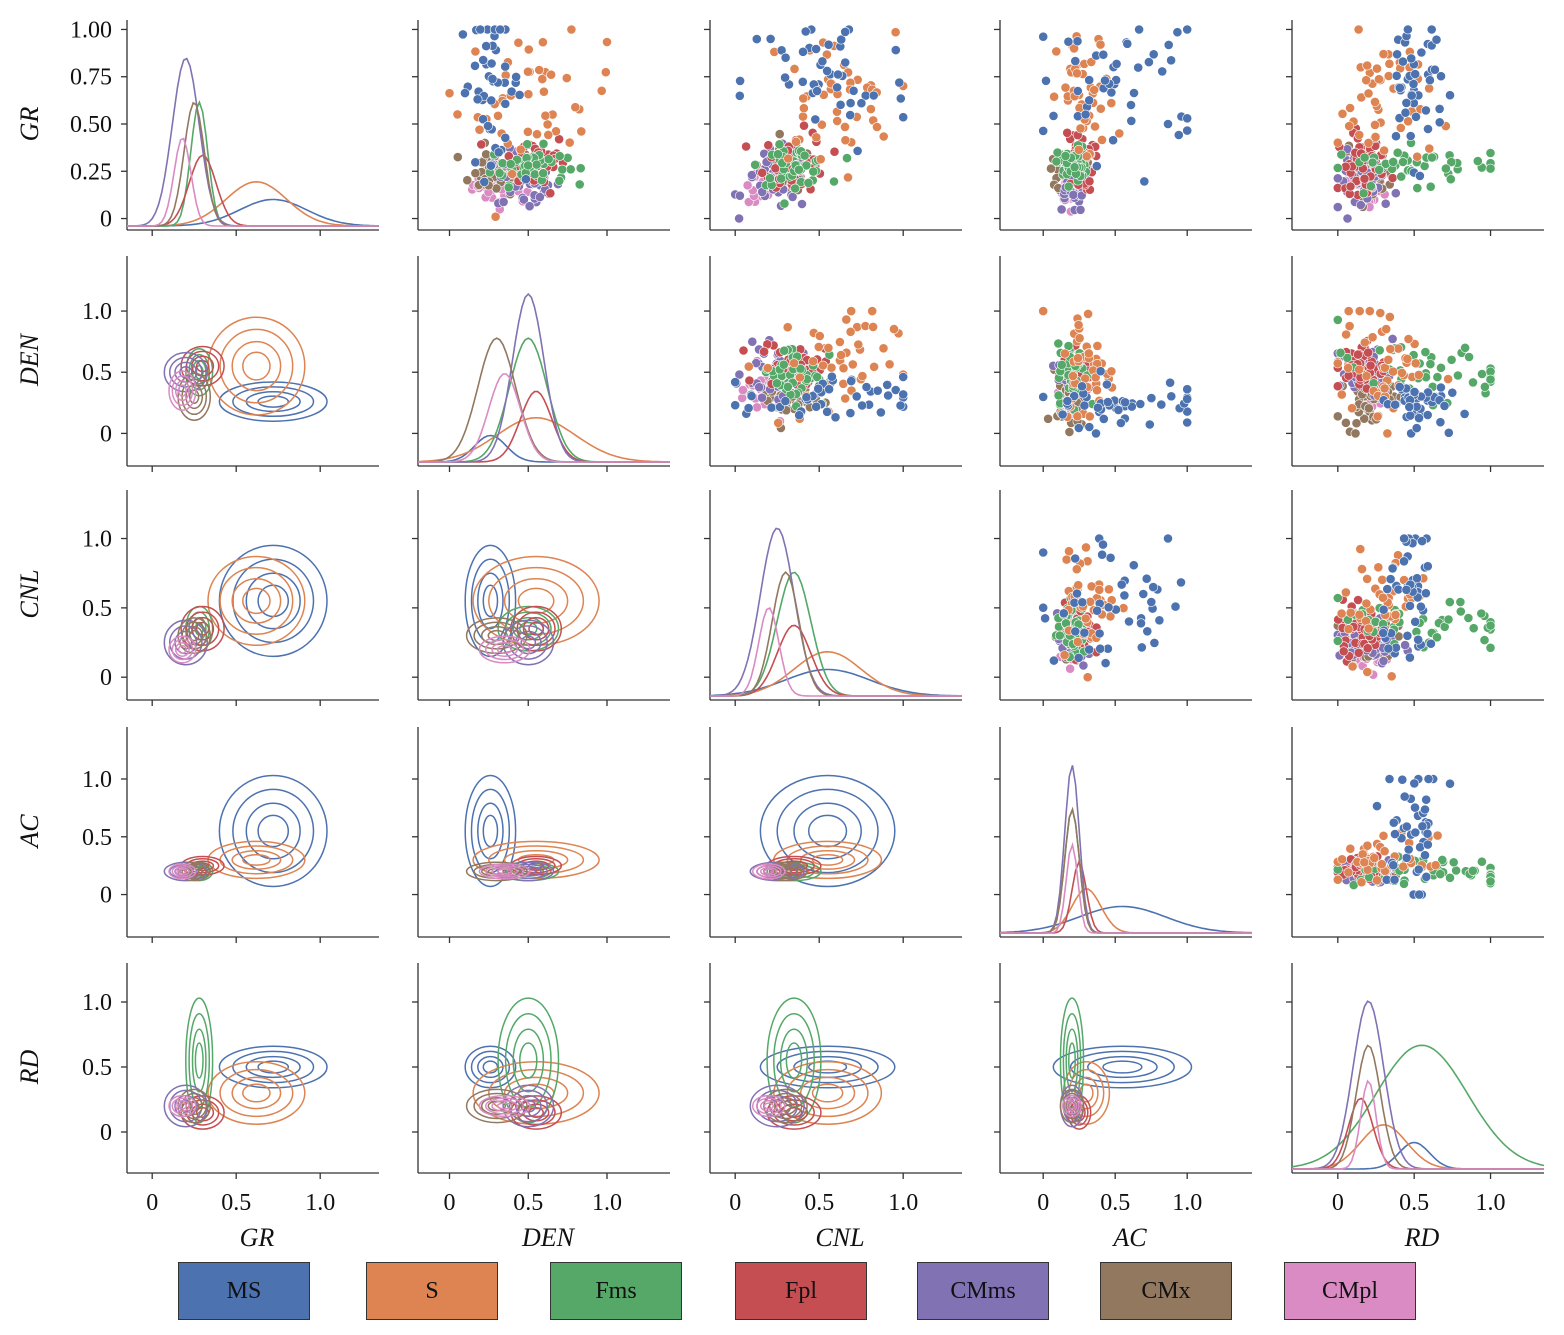 This screenshot has height=1335, width=1564. Describe the element at coordinates (199, 1060) in the screenshot. I see `contour-fms` at that location.